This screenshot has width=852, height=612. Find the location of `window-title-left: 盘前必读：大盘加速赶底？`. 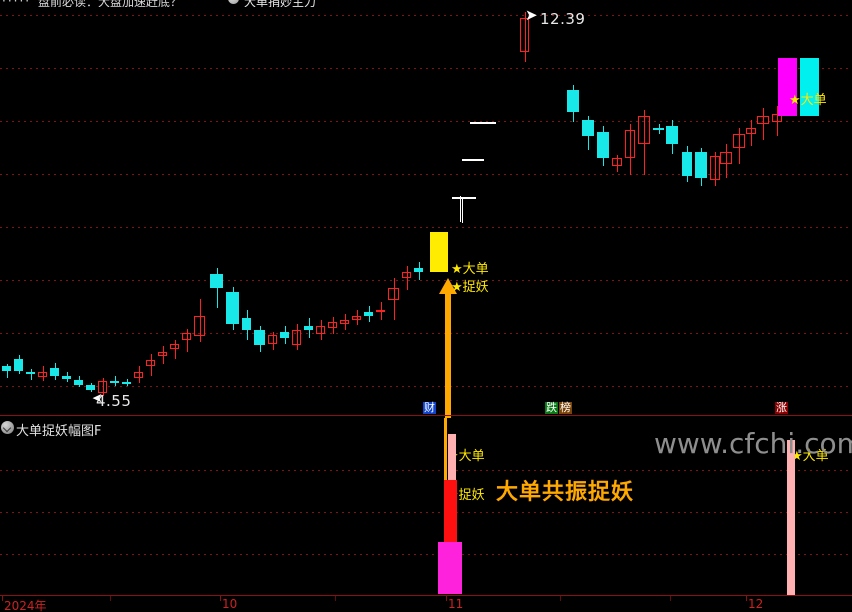

window-title-left: 盘前必读：大盘加速赶底？ is located at coordinates (110, 3).